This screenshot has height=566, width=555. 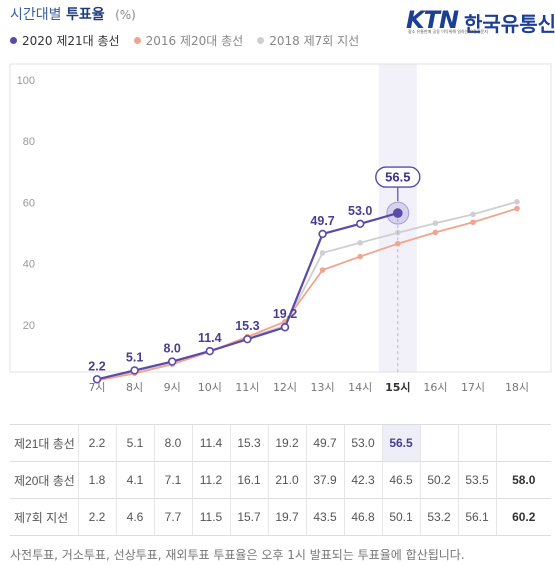 I want to click on table-cell: 42.3, so click(x=362, y=480).